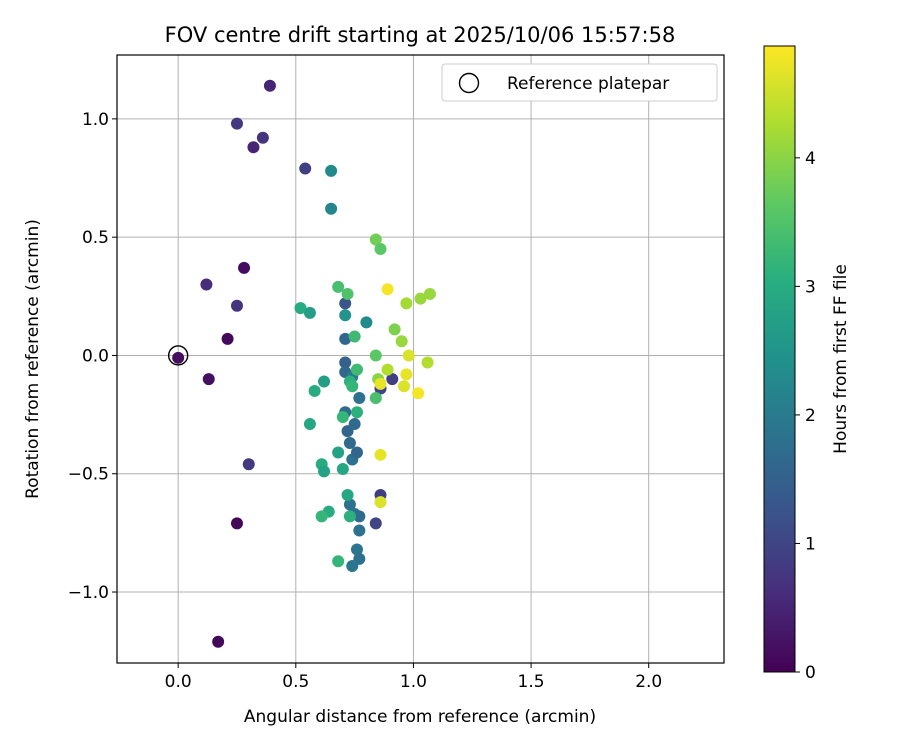 Image resolution: width=900 pixels, height=750 pixels. What do you see at coordinates (810, 673) in the screenshot?
I see `colorbar-tick-label: 0` at bounding box center [810, 673].